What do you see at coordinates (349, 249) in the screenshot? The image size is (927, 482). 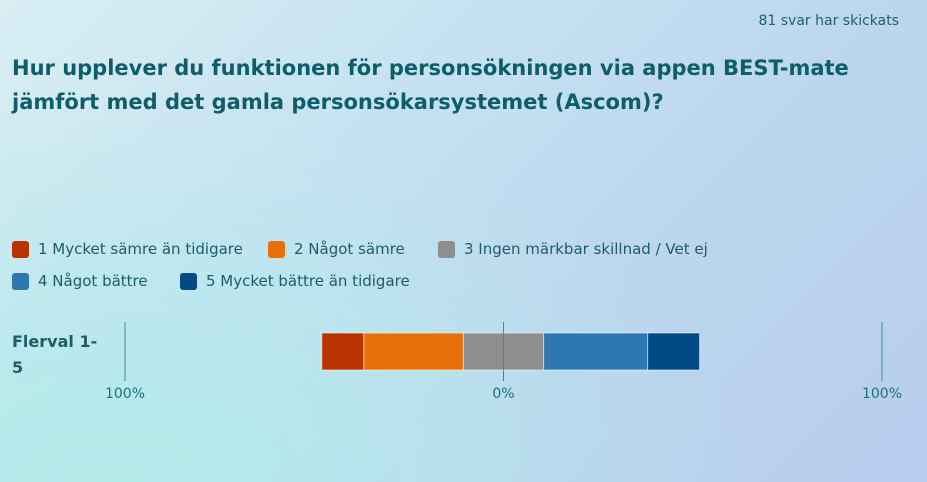 I see `legend-label-2: 2 Något sämre` at bounding box center [349, 249].